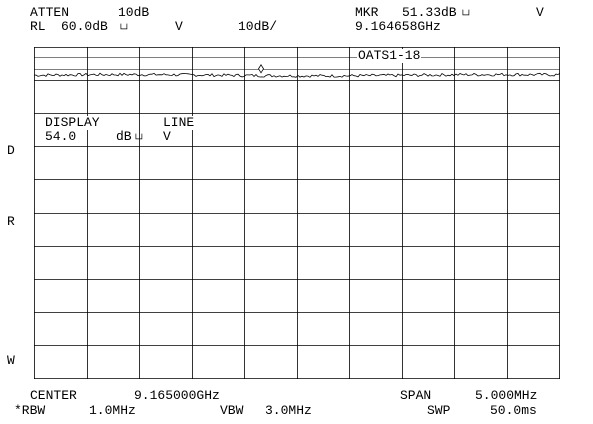  I want to click on side-label-d: D, so click(11, 150).